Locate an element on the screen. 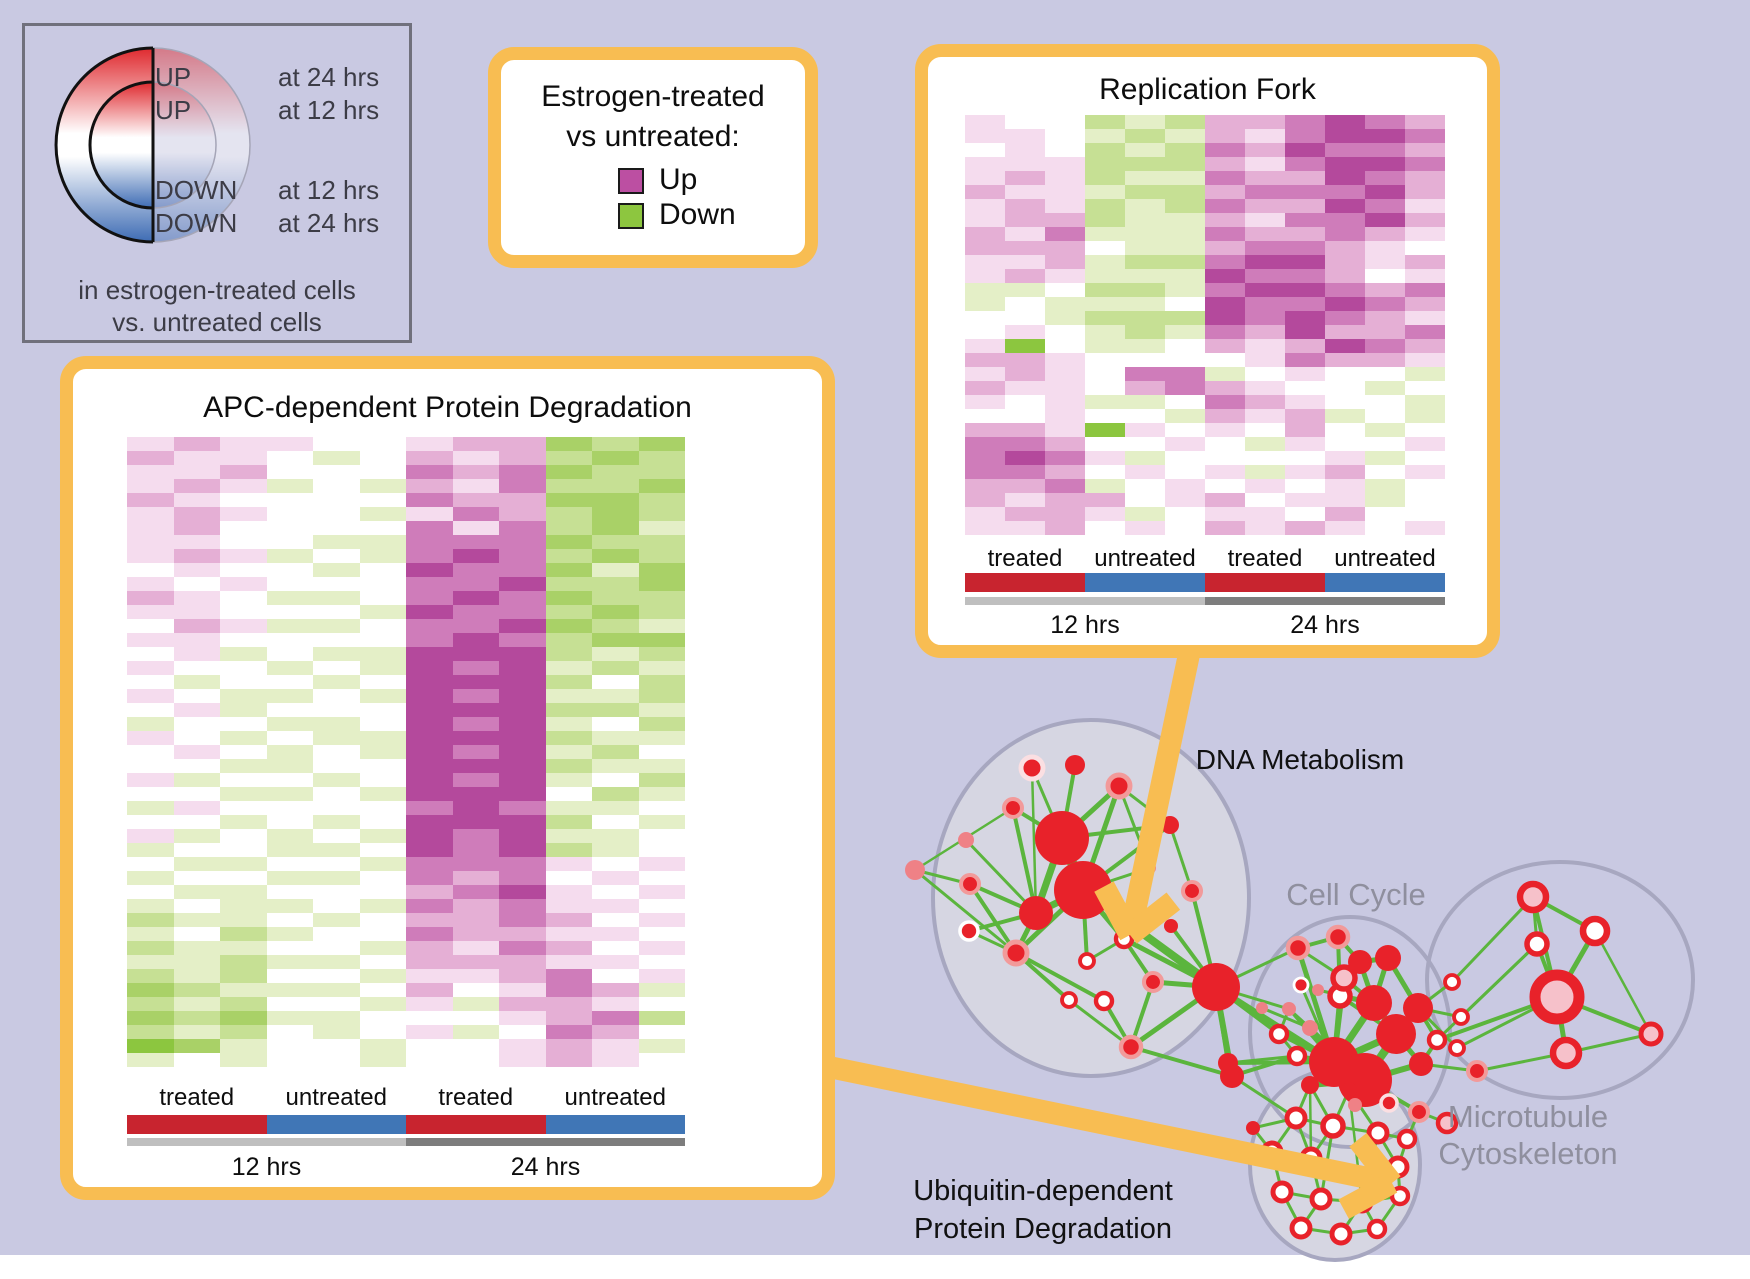 This screenshot has width=1750, height=1279. up-label: Up is located at coordinates (678, 179).